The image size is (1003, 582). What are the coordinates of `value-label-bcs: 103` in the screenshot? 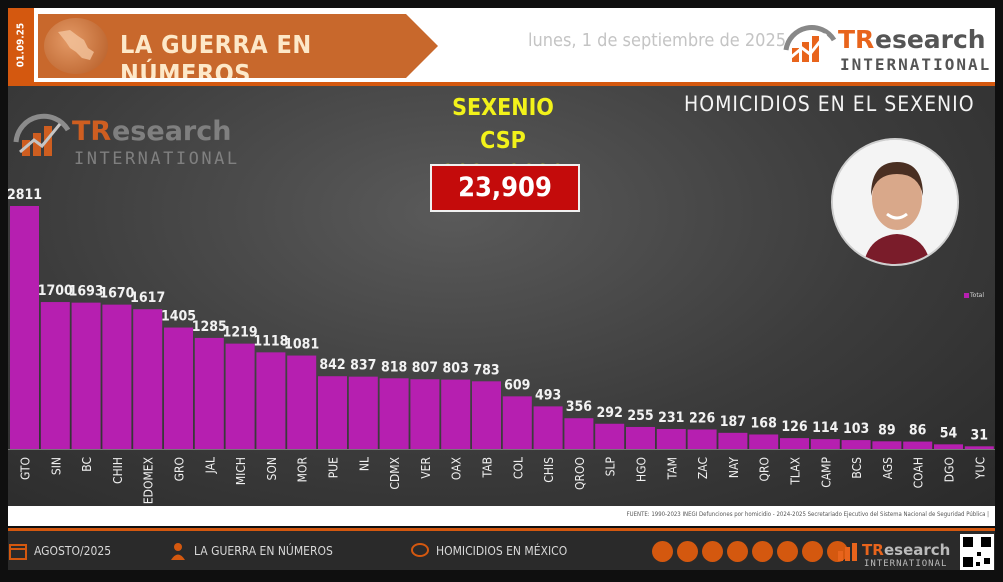 It's located at (856, 429).